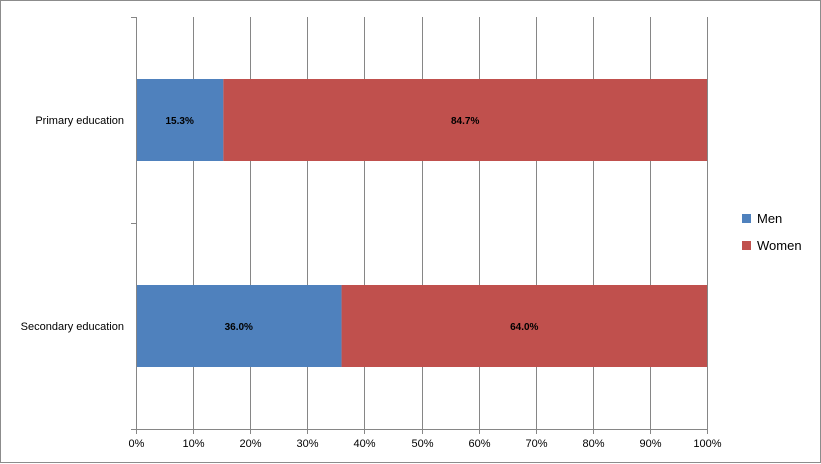 The image size is (821, 464). What do you see at coordinates (779, 245) in the screenshot?
I see `legend-label: Women` at bounding box center [779, 245].